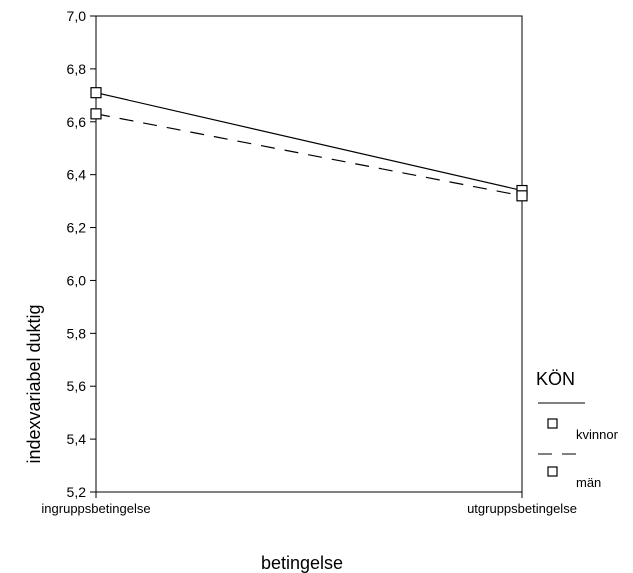  I want to click on y-tick-label: 5,4, so click(77, 439).